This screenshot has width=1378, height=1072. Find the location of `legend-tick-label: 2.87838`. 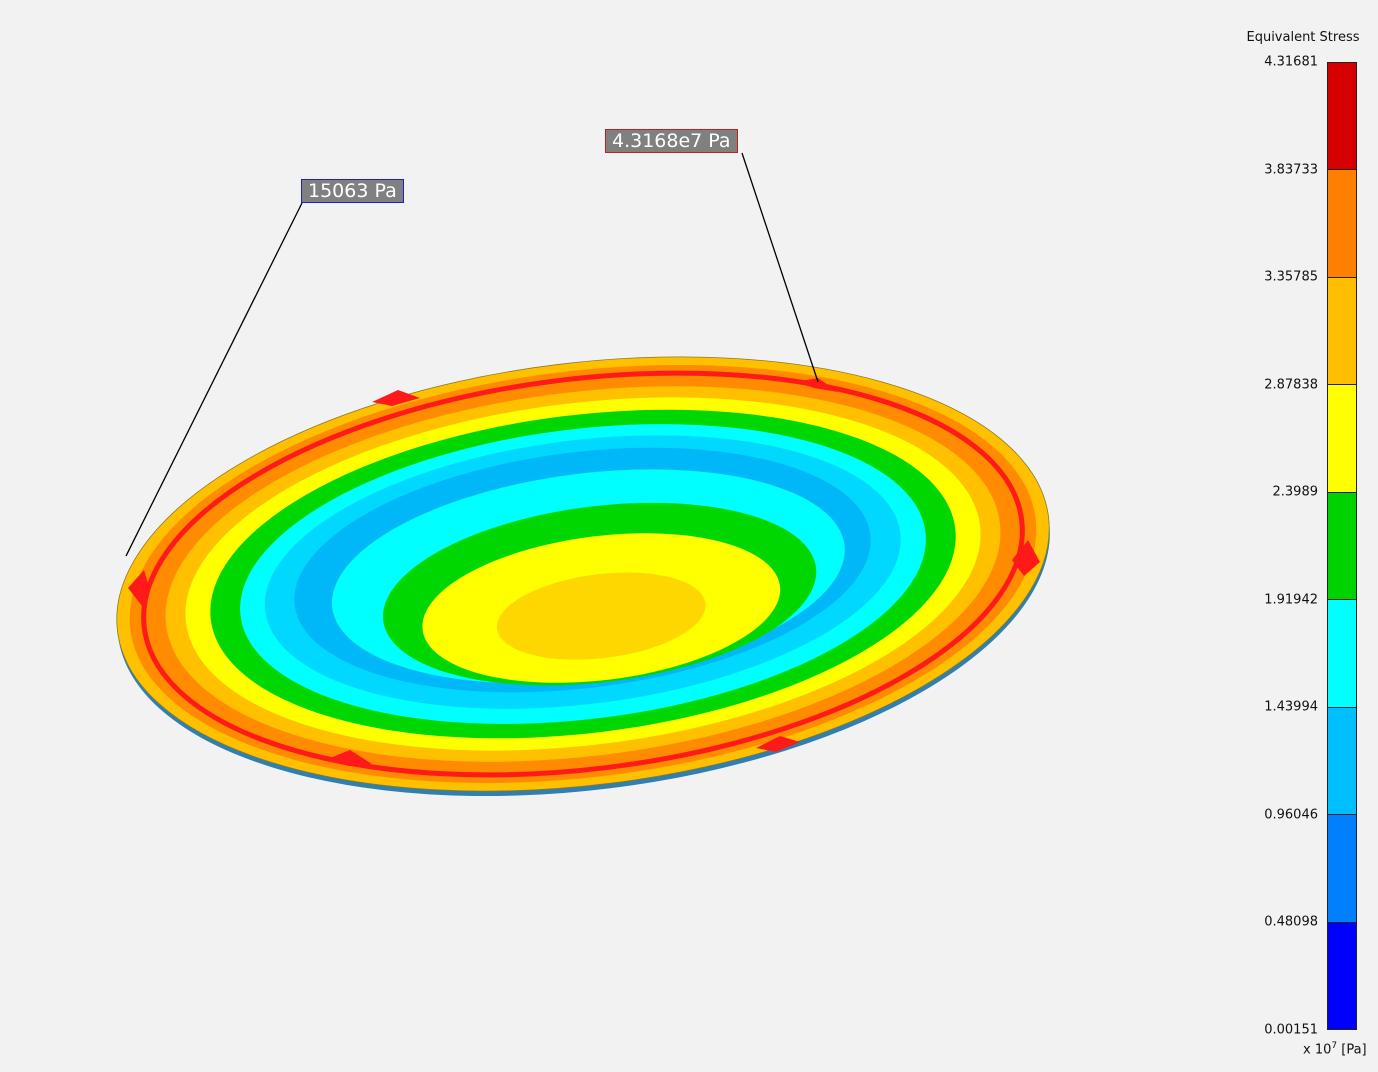

legend-tick-label: 2.87838 is located at coordinates (1291, 385).